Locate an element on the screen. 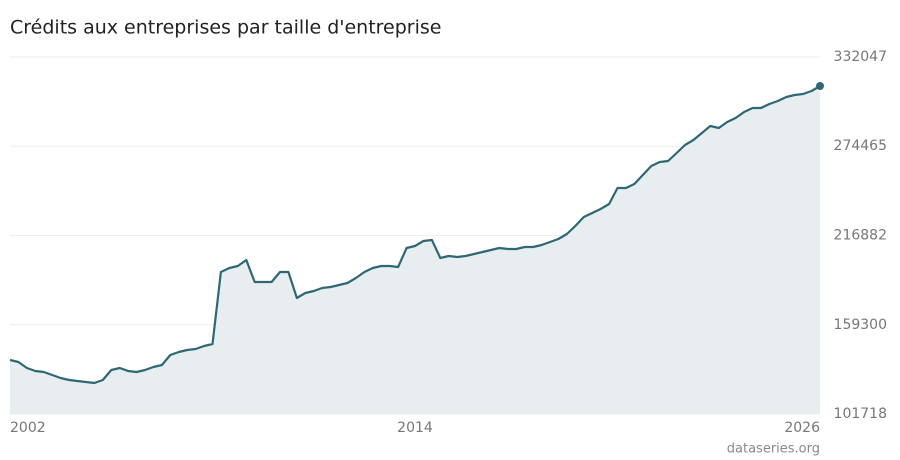 Image resolution: width=900 pixels, height=460 pixels. last-point is located at coordinates (820, 86).